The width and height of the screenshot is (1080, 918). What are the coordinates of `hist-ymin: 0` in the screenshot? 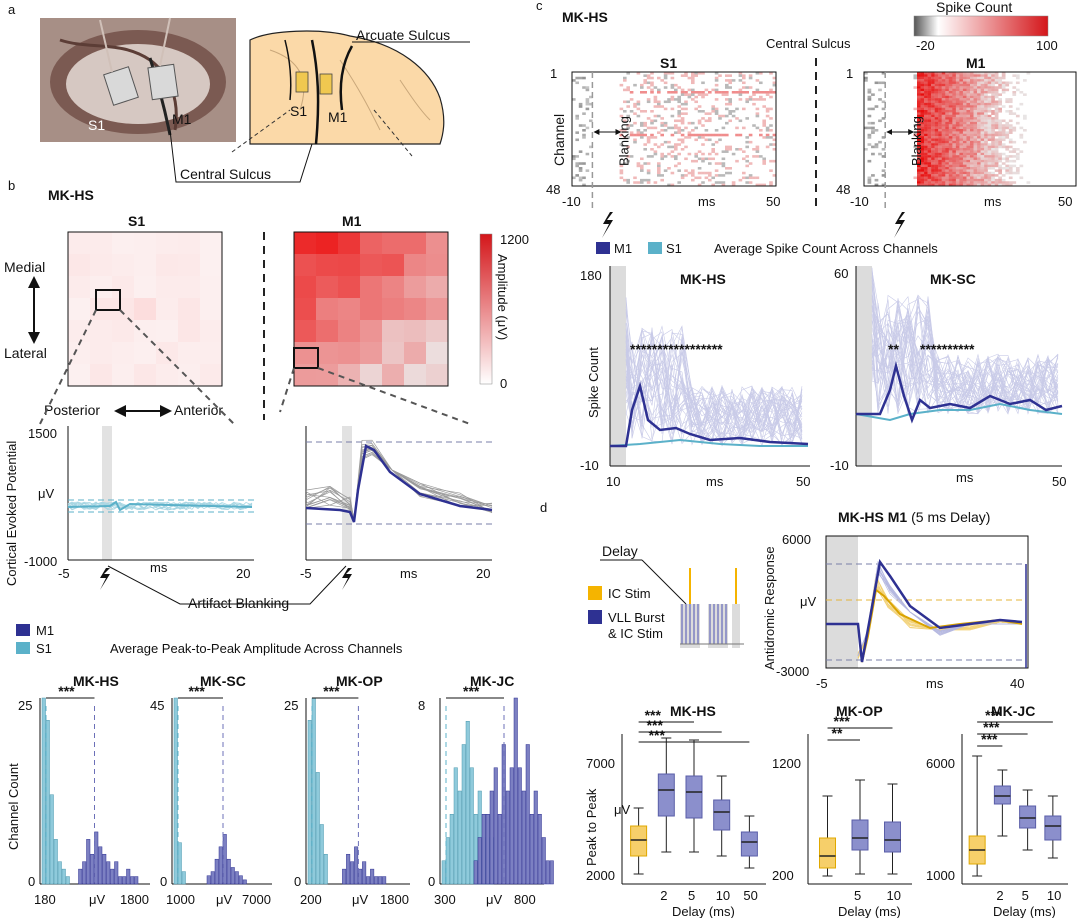 It's located at (31, 881).